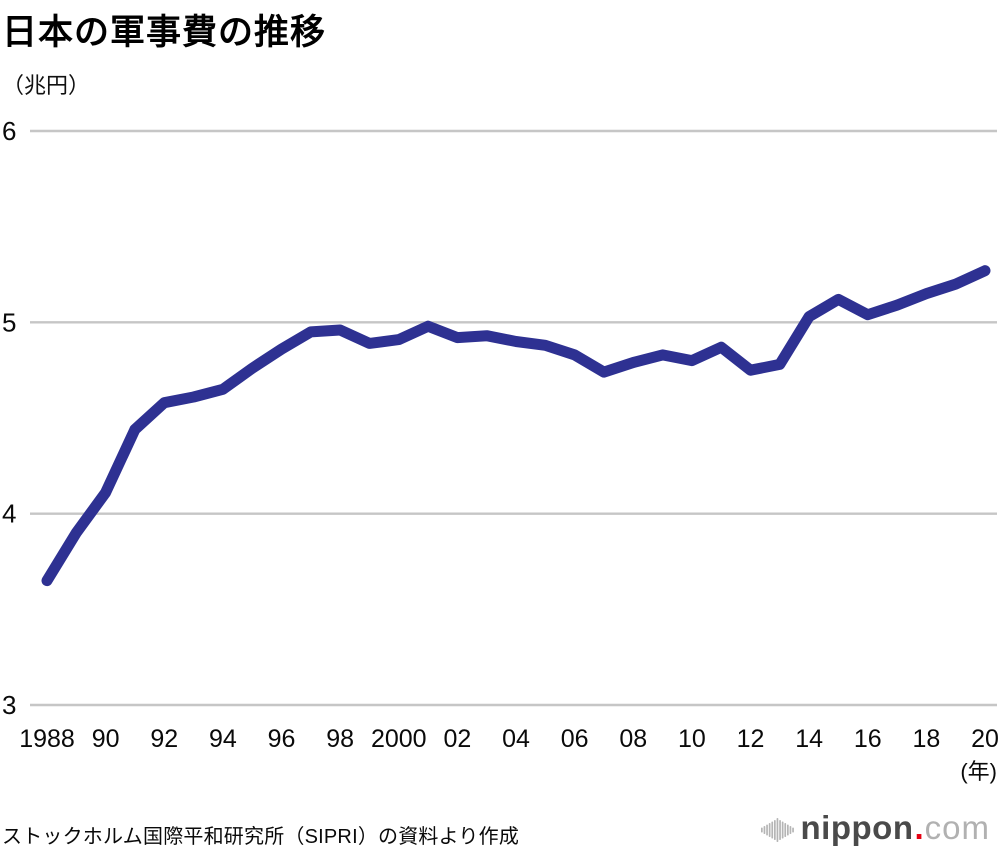  Describe the element at coordinates (261, 837) in the screenshot. I see `source-note: ストックホルム国際平和研究所（SIPRI）の資料より作成` at that location.